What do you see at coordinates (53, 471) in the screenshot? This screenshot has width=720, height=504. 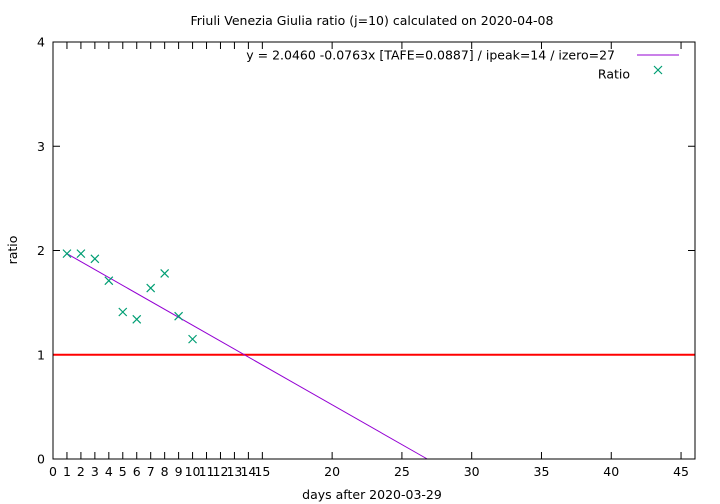 I see `x-tick-label: 0` at bounding box center [53, 471].